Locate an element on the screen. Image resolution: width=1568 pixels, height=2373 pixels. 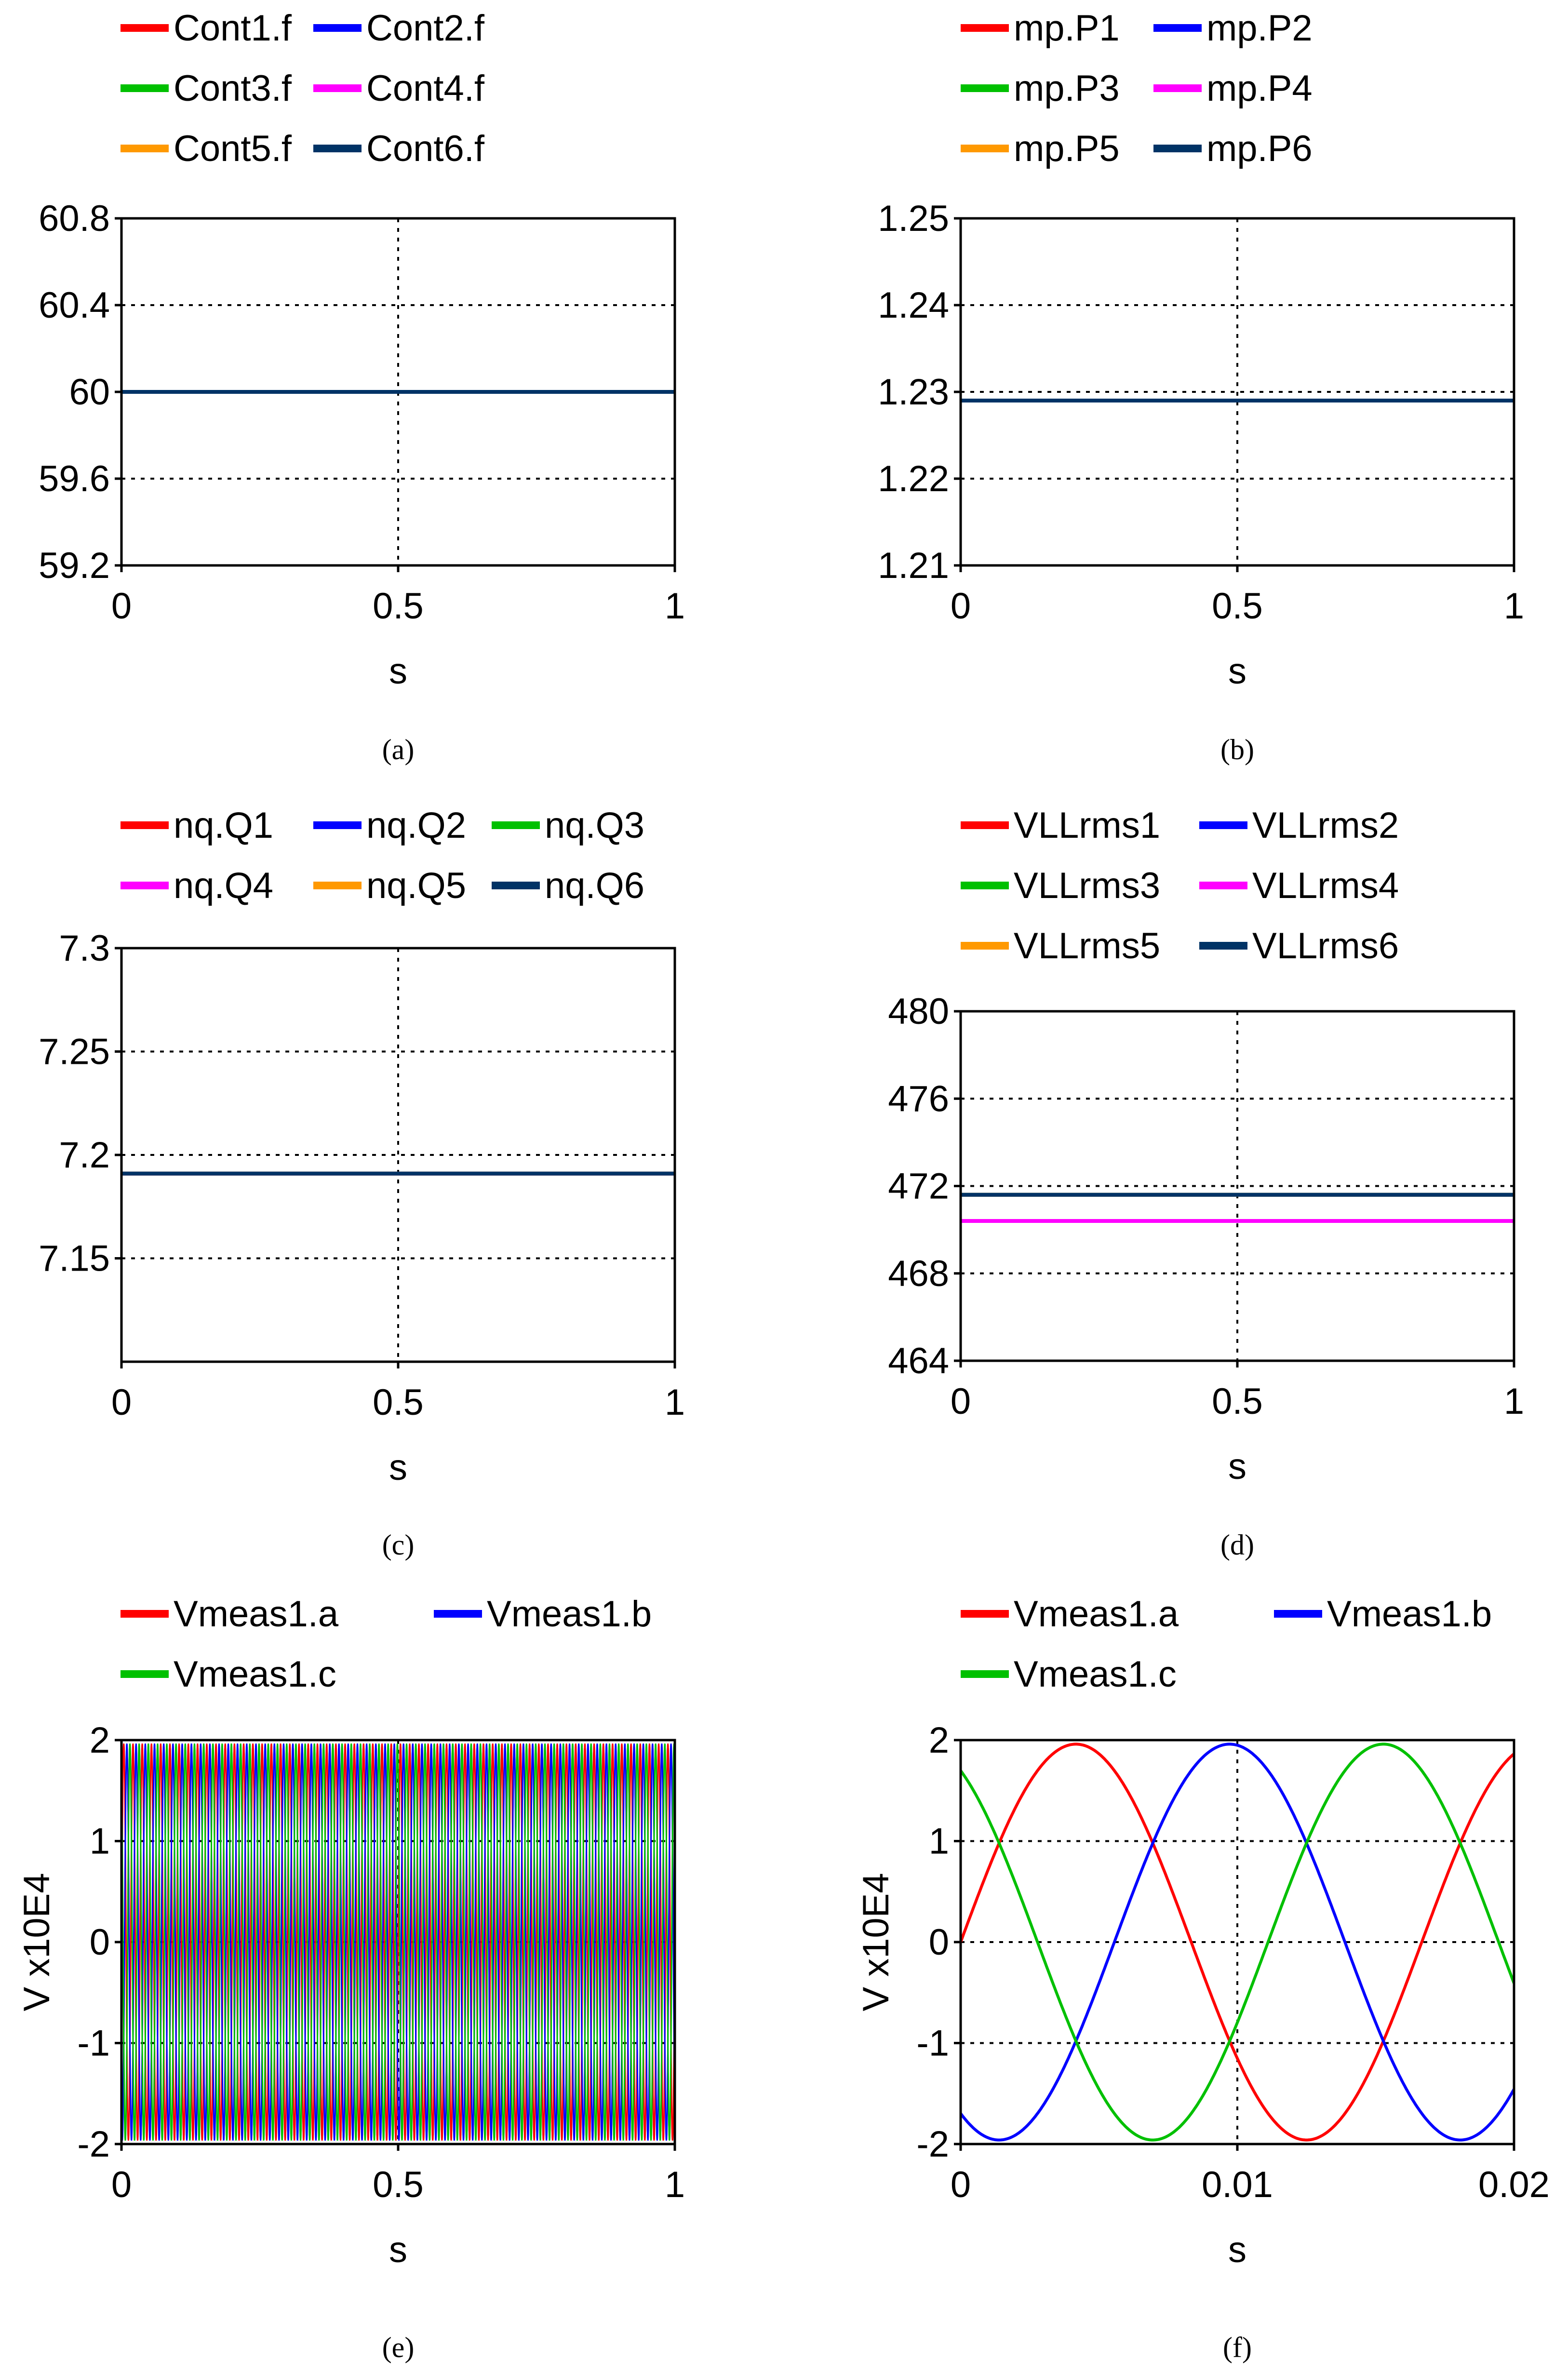
y-tick-label: 1.23 is located at coordinates (913, 392).